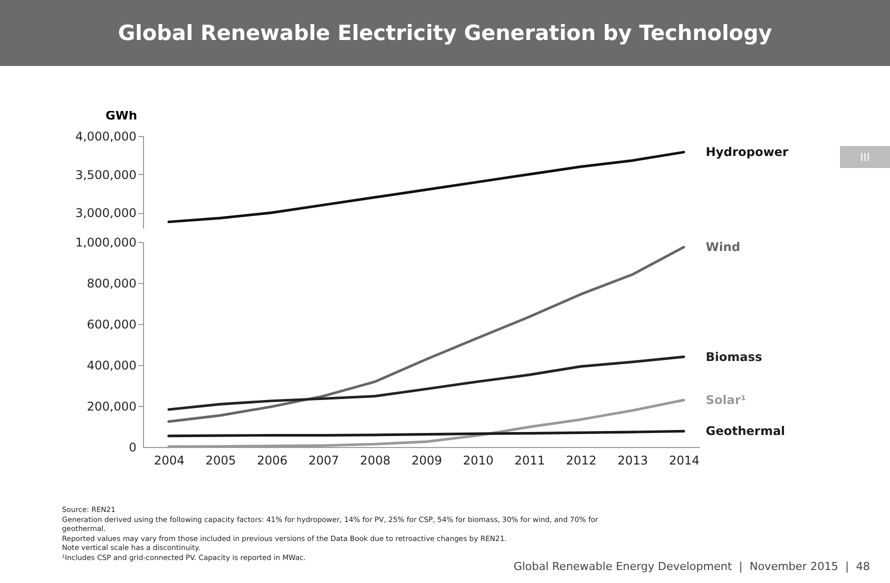 This screenshot has width=890, height=583. I want to click on series-label: Hydropower, so click(747, 152).